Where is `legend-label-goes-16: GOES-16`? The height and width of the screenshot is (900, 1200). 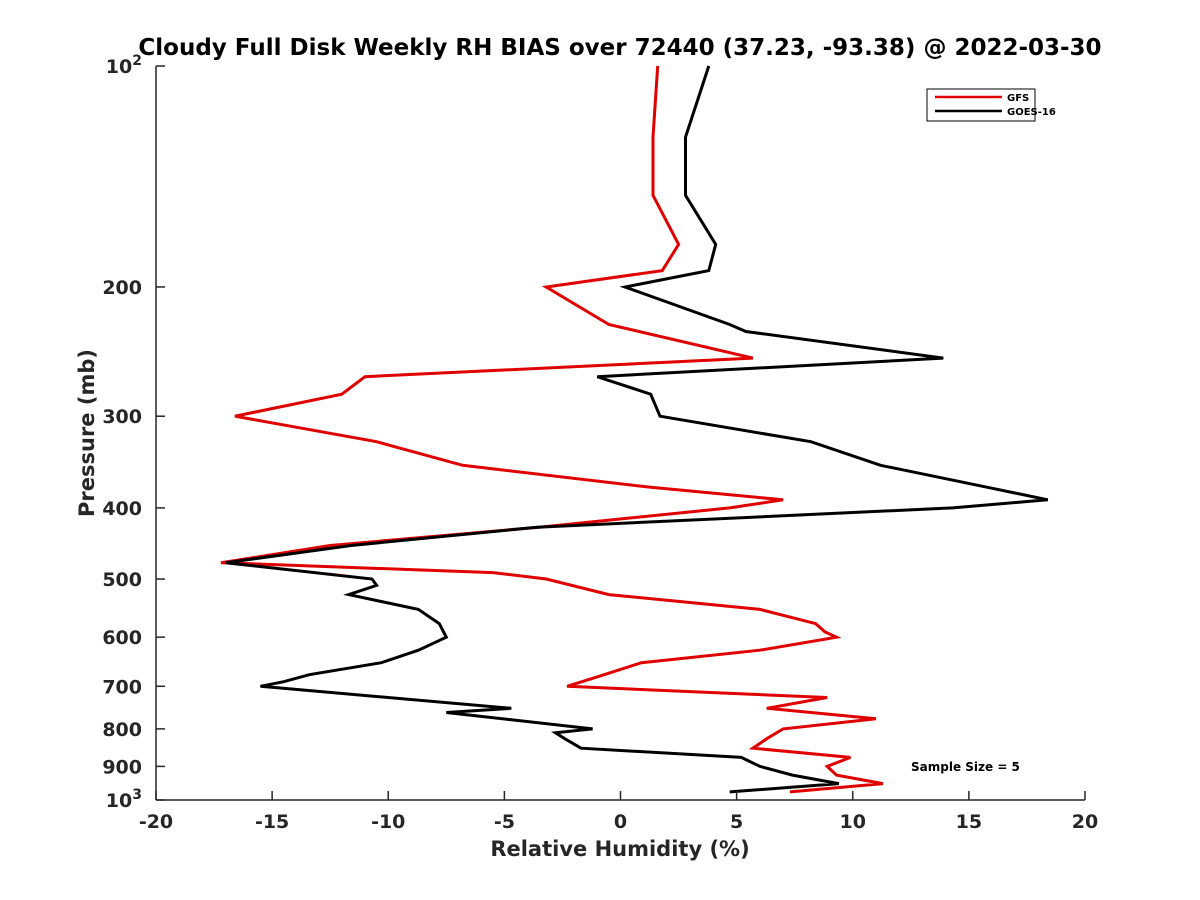 legend-label-goes-16: GOES-16 is located at coordinates (1031, 112).